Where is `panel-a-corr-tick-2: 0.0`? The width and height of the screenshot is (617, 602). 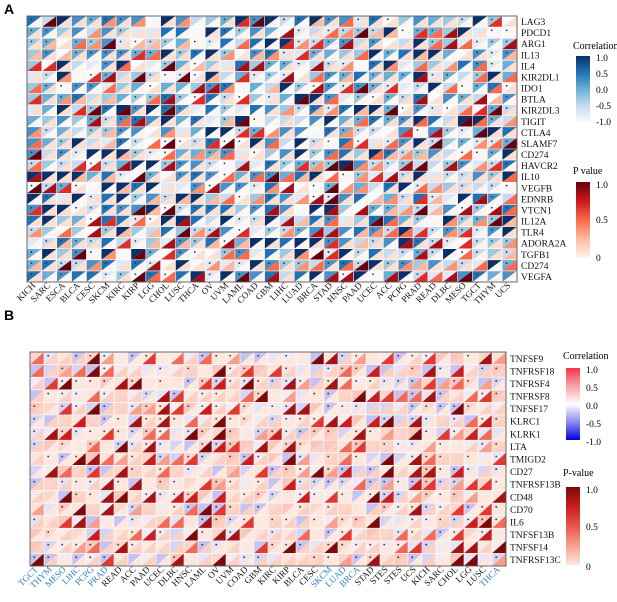
panel-a-corr-tick-2: 0.0 is located at coordinates (602, 91).